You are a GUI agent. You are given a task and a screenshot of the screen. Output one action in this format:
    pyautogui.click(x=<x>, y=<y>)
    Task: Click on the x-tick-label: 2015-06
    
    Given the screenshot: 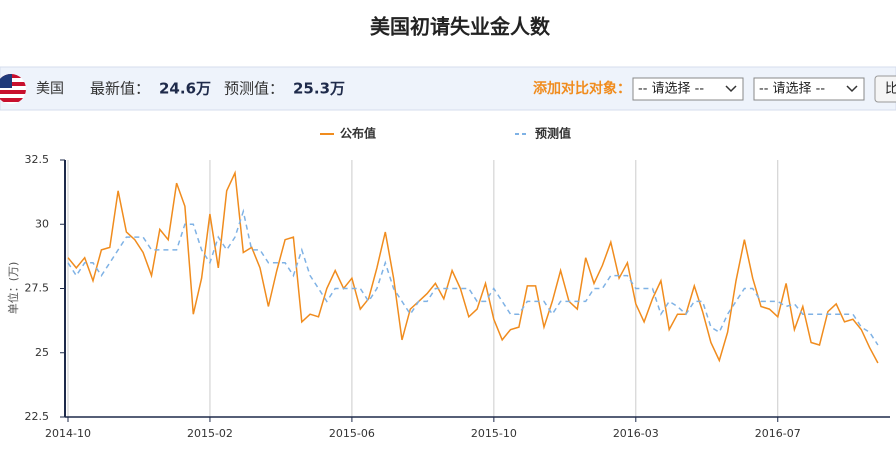 What is the action you would take?
    pyautogui.click(x=352, y=433)
    